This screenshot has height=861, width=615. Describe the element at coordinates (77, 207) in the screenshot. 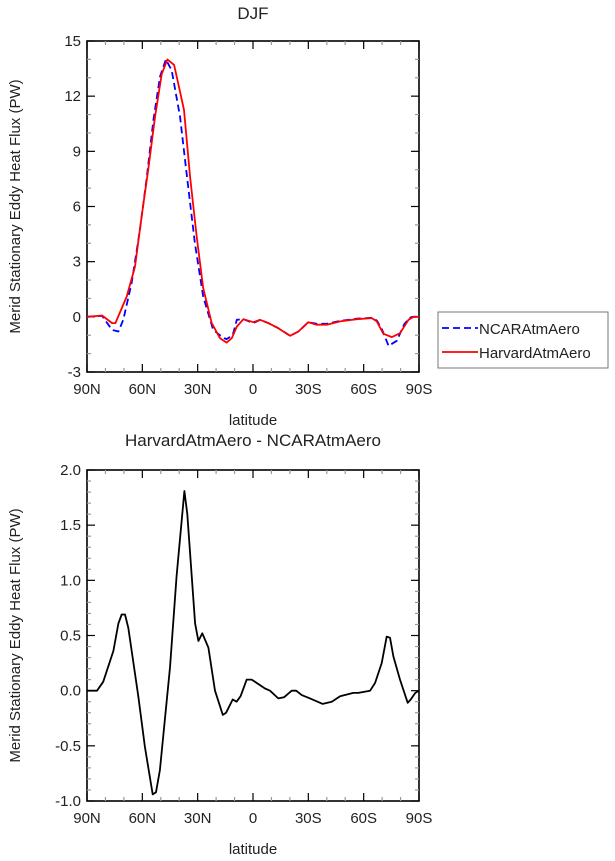

I see `y-tick-label: 6` at that location.